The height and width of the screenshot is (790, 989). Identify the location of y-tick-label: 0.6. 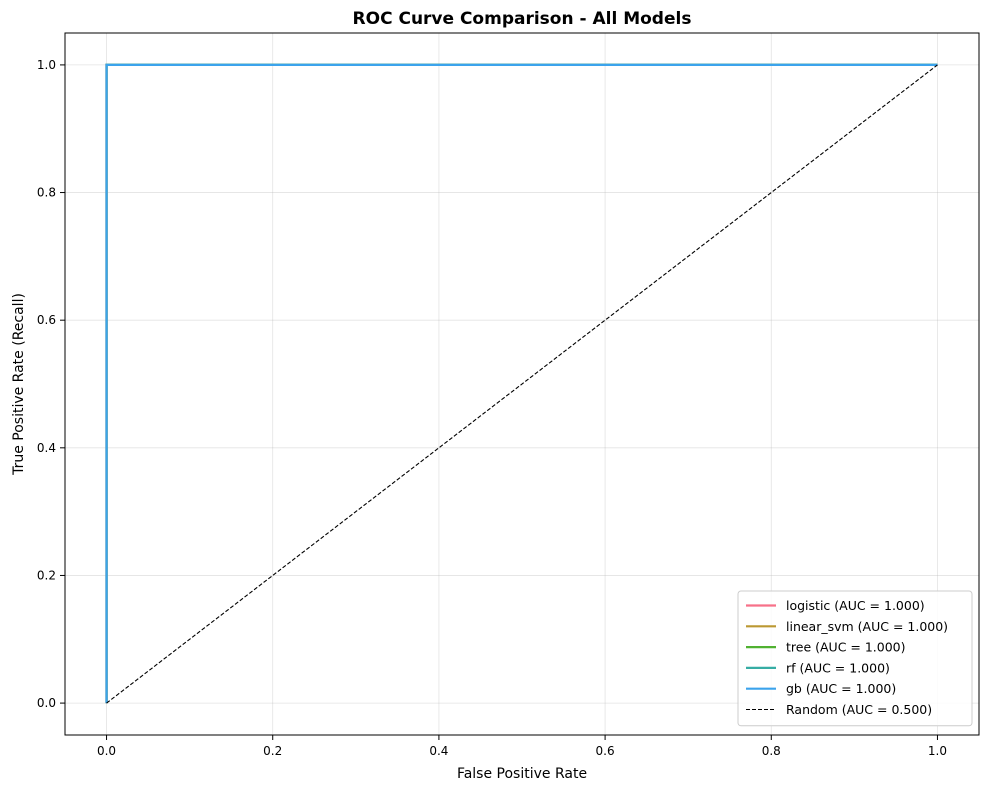
(46, 320).